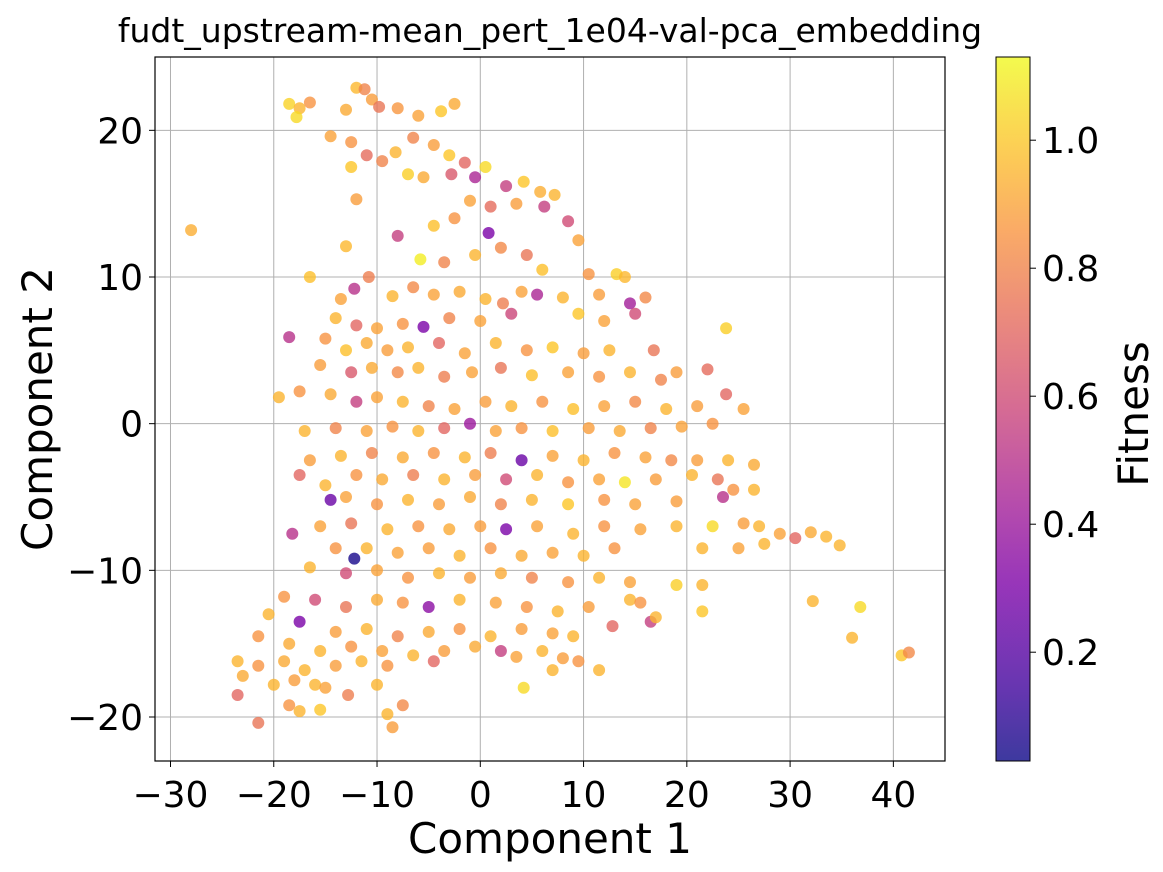 The height and width of the screenshot is (872, 1163). What do you see at coordinates (550, 838) in the screenshot?
I see `x-axis-label: Component 1` at bounding box center [550, 838].